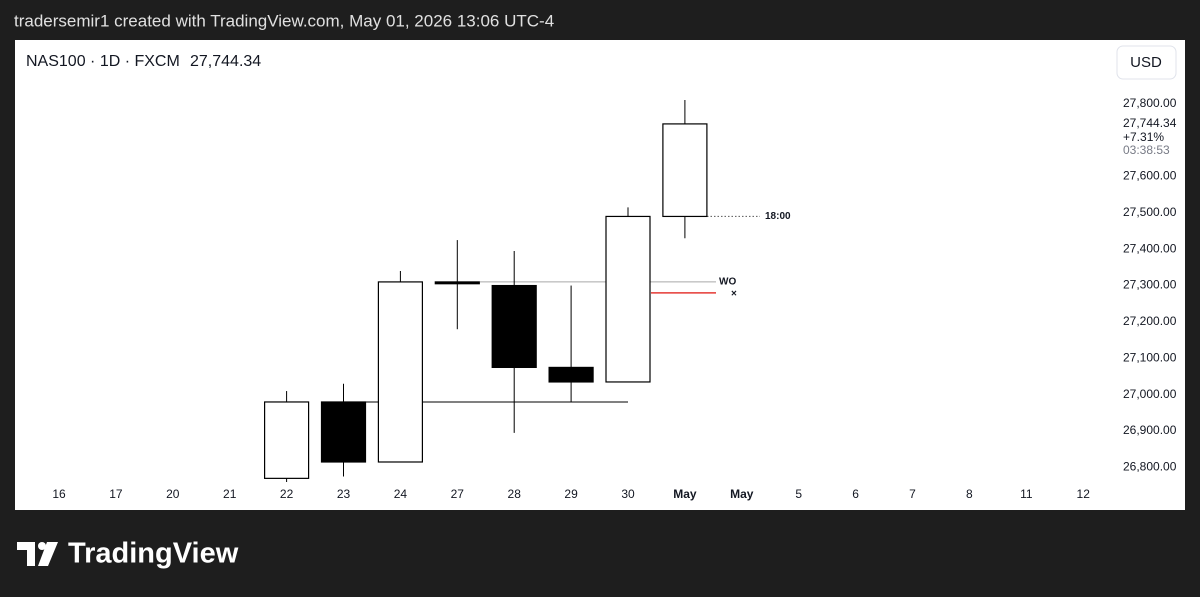  Describe the element at coordinates (1150, 321) in the screenshot. I see `y-tick-label: 27,200.00` at that location.